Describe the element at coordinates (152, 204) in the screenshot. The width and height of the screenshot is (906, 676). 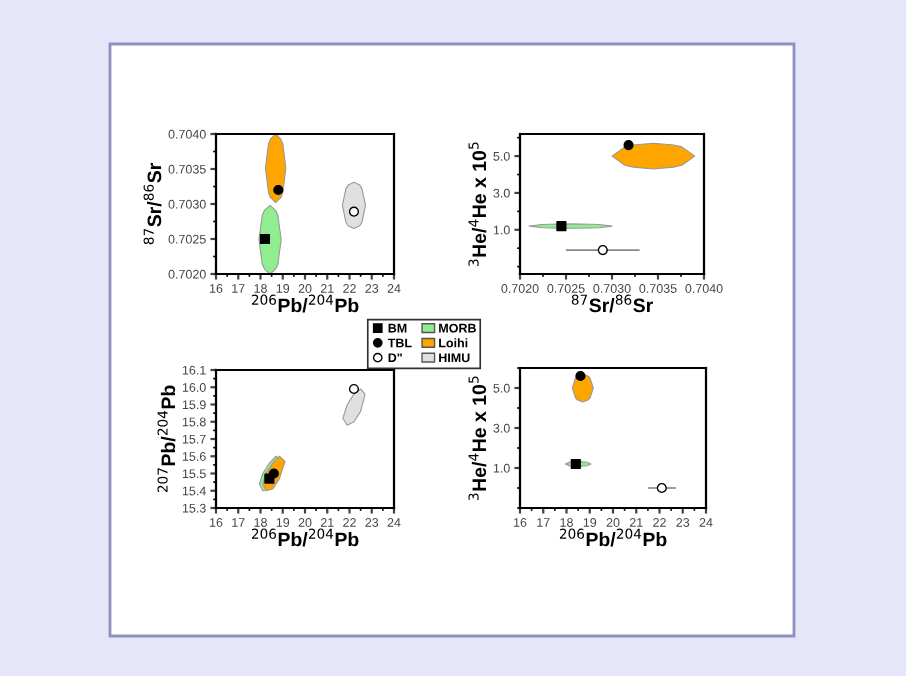
I see `y-axis-title: $^{87}$Sr/$^{86}$Sr` at that location.